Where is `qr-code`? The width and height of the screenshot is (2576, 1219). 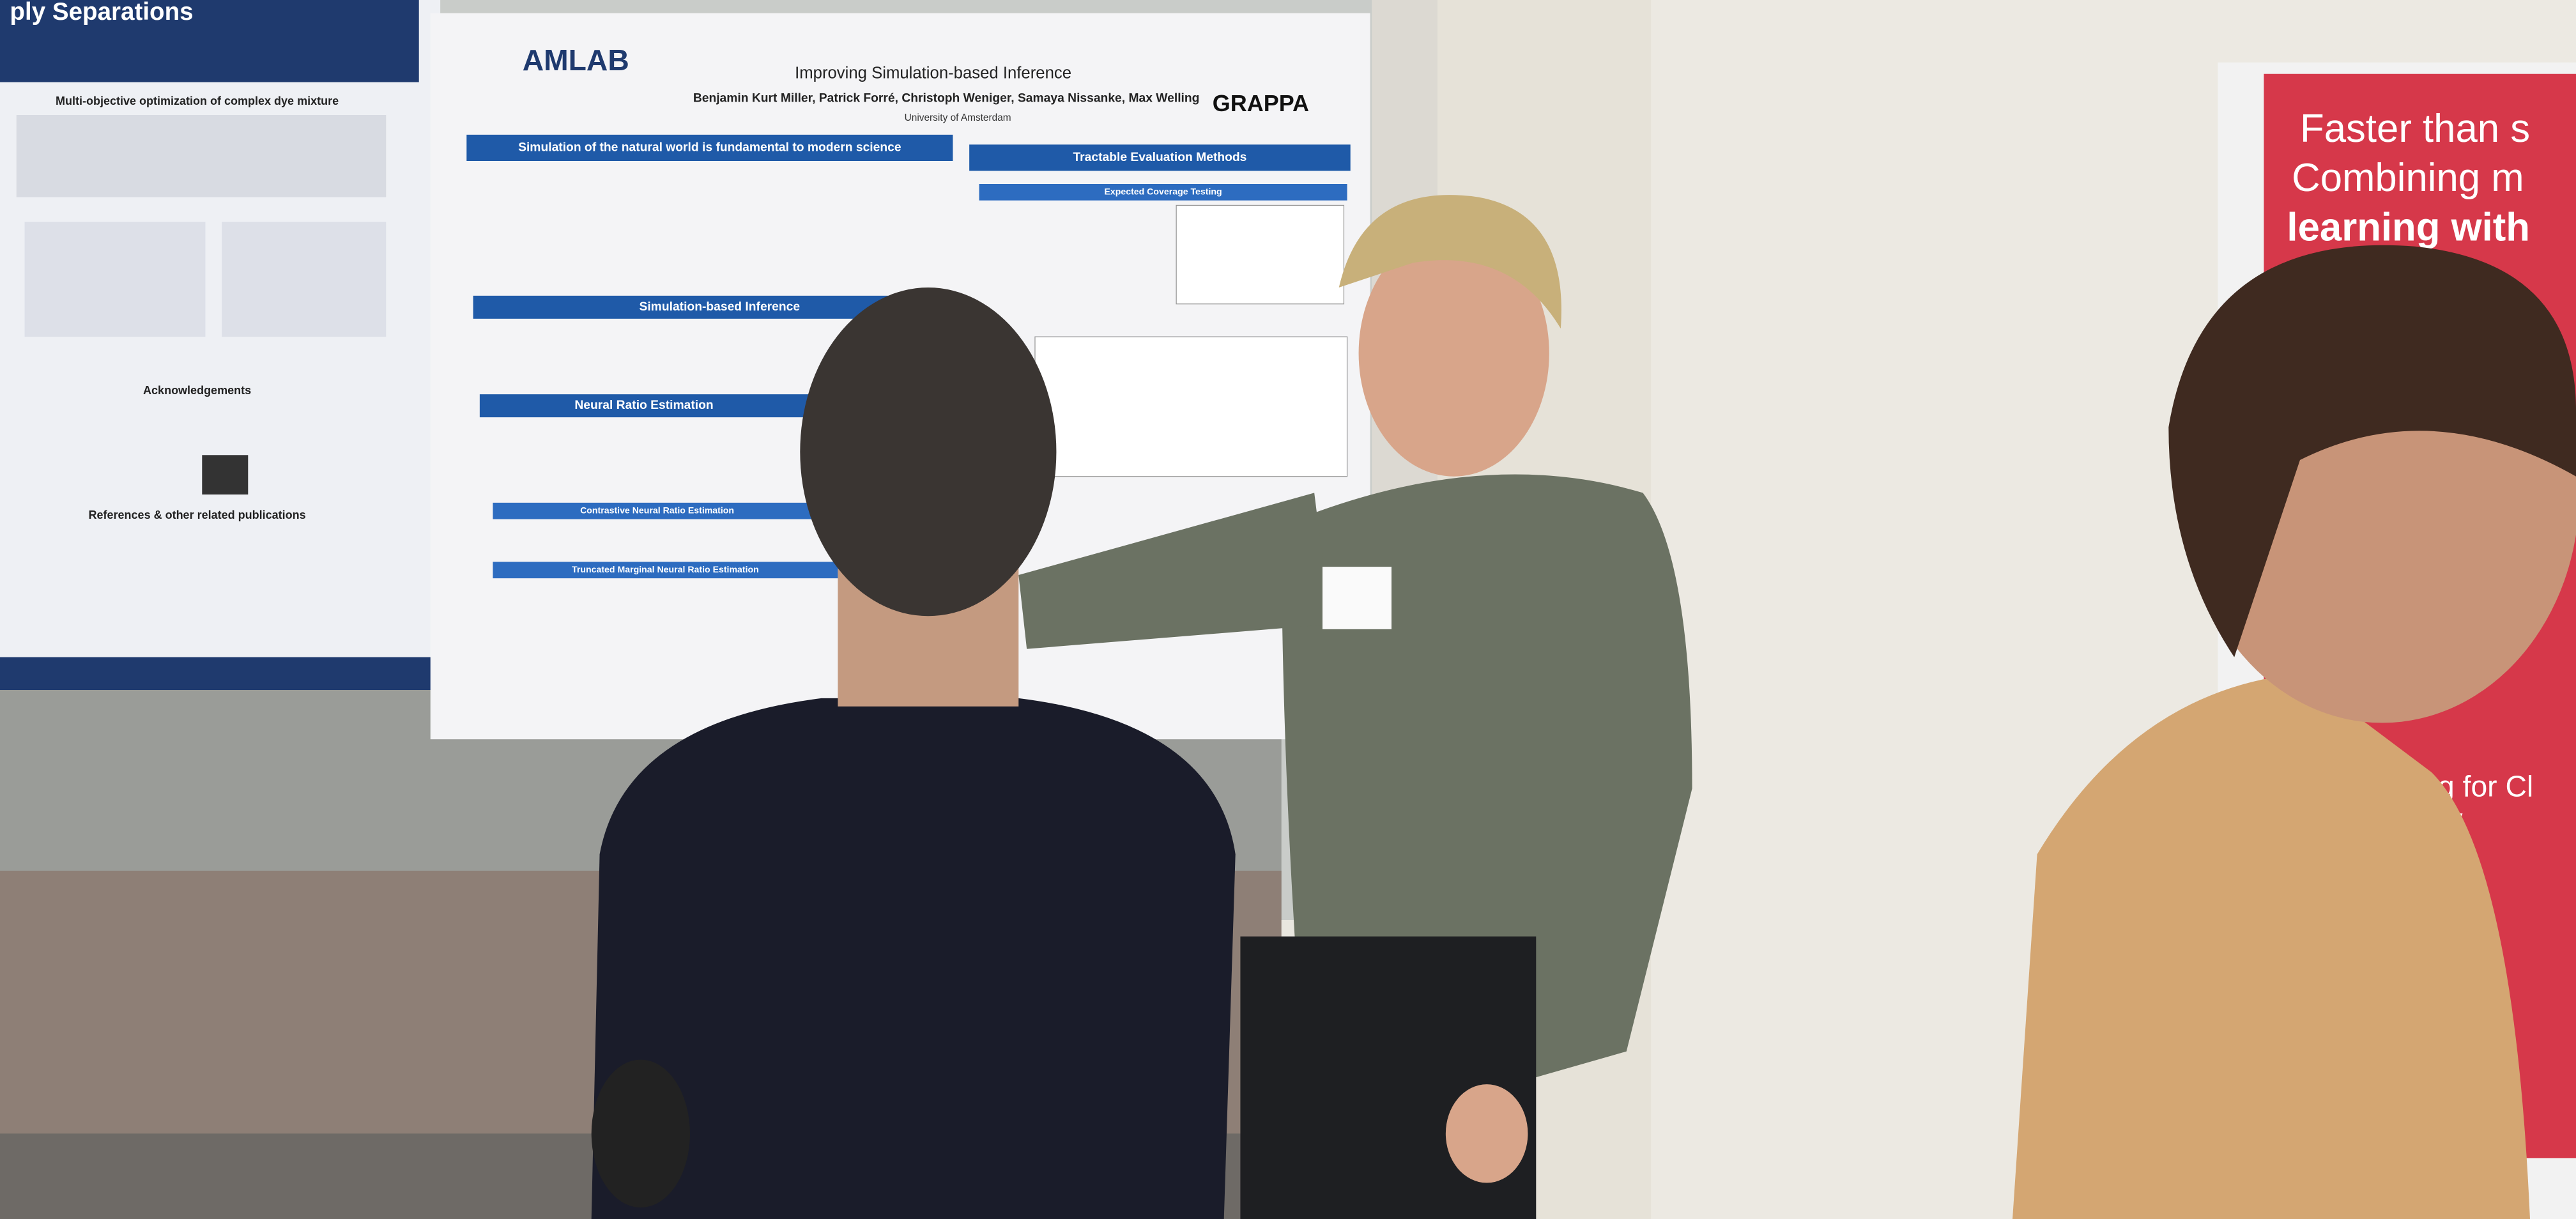
qr-code is located at coordinates (225, 474).